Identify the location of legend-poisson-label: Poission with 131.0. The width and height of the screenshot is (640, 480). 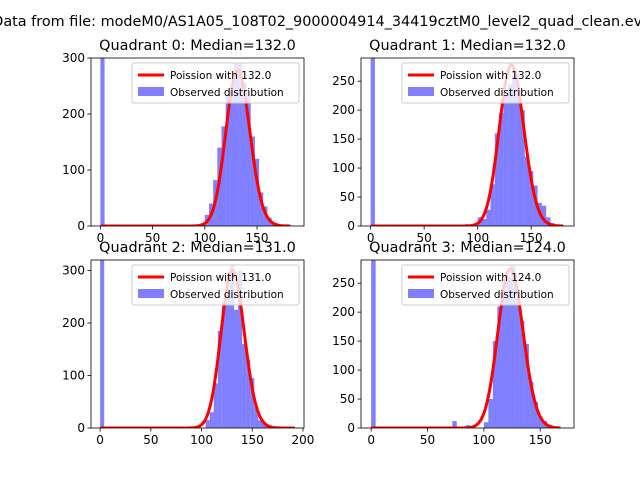
(220, 278).